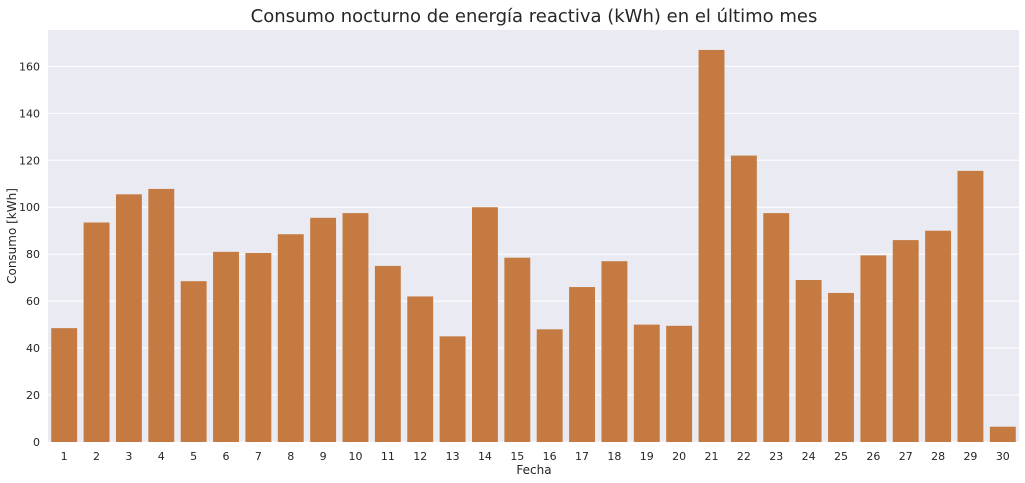 The width and height of the screenshot is (1025, 483). What do you see at coordinates (647, 456) in the screenshot?
I see `x-tick-label: 19` at bounding box center [647, 456].